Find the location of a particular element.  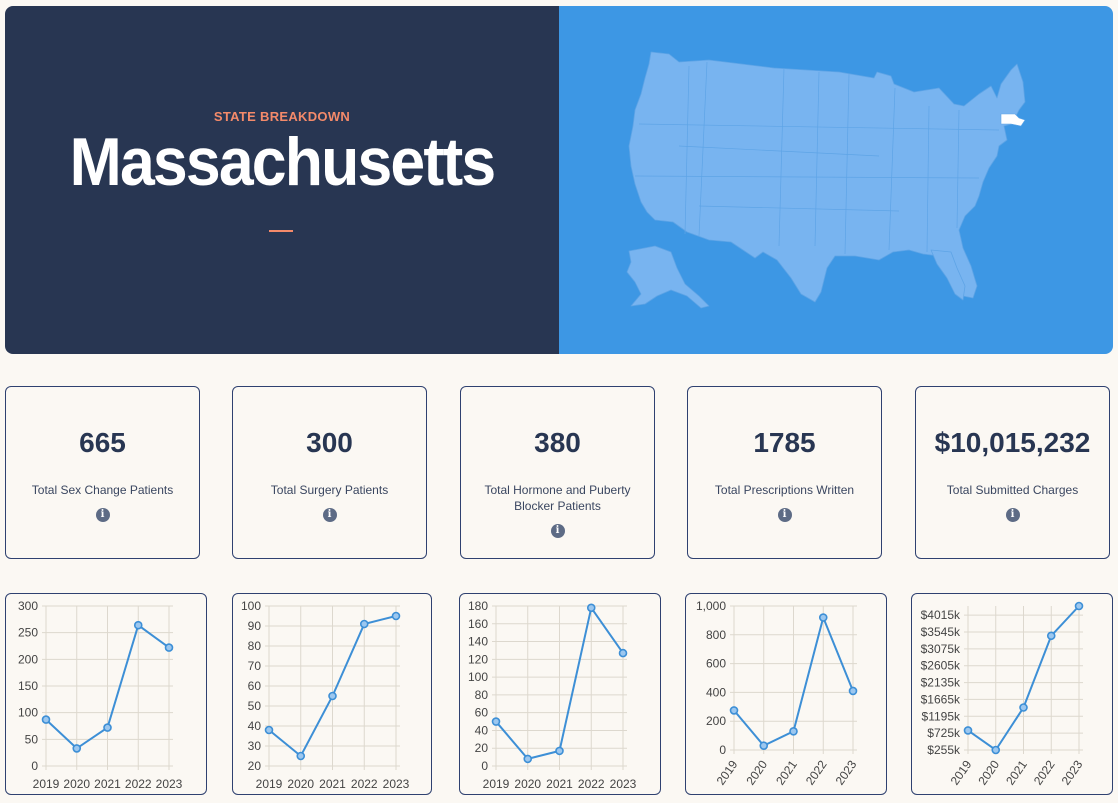

page-title: Massachusetts is located at coordinates (282, 162).